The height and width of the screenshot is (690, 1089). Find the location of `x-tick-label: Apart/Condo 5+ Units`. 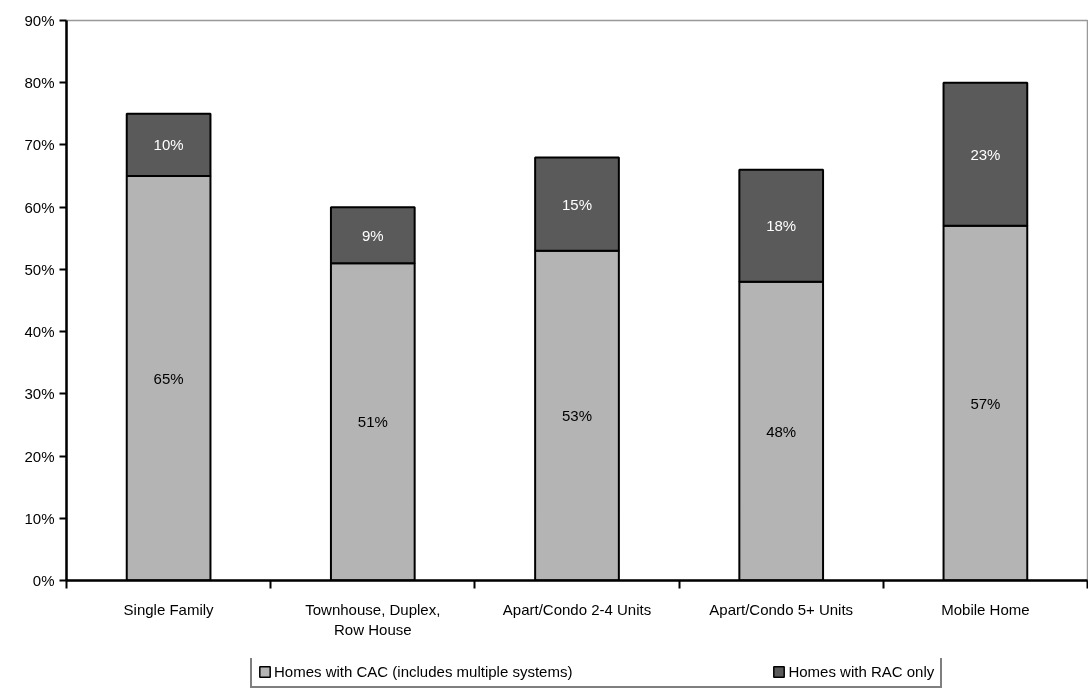

x-tick-label: Apart/Condo 5+ Units is located at coordinates (781, 609).